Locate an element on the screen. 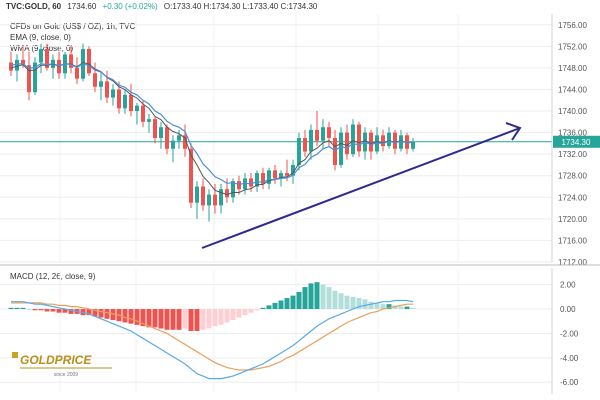  price-tick-8: 1724.00 is located at coordinates (572, 197).